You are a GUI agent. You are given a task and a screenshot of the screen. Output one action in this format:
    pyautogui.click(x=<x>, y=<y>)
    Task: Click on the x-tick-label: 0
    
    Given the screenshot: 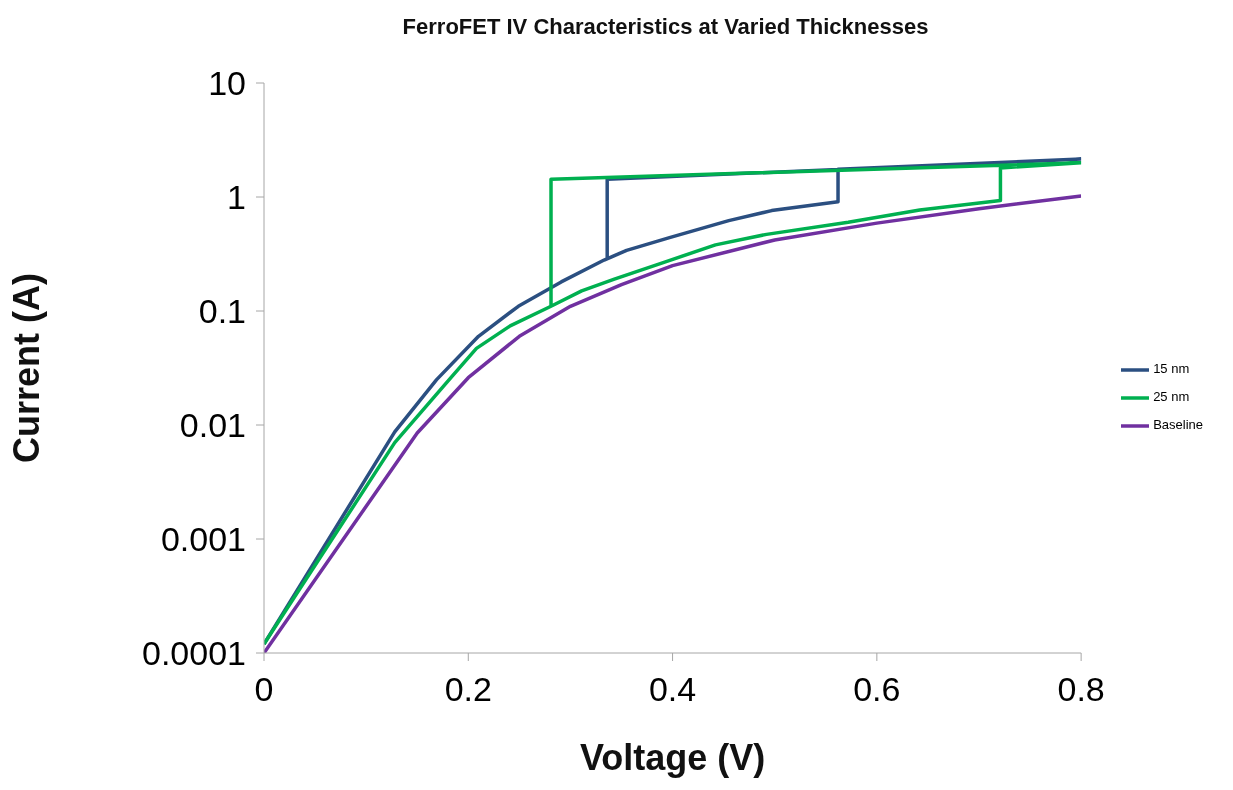 What is the action you would take?
    pyautogui.click(x=264, y=689)
    